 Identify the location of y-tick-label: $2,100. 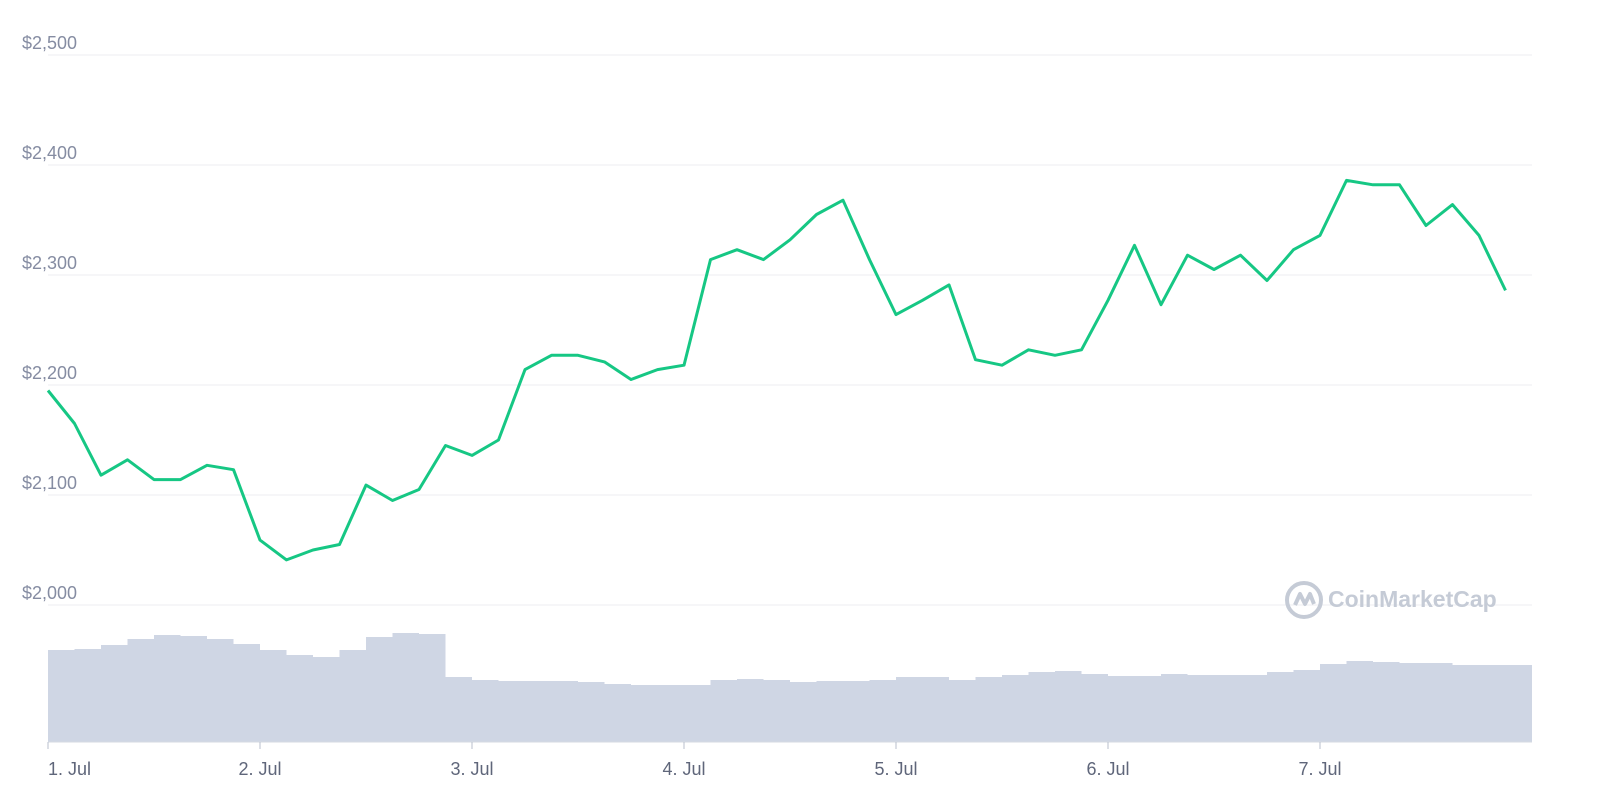
(49, 483).